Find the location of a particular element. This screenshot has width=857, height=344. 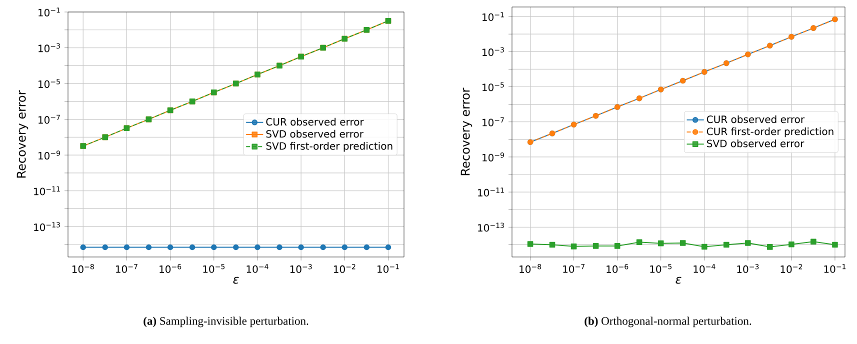

text: (b) Orthogonal-normal perturbation. is located at coordinates (668, 322).